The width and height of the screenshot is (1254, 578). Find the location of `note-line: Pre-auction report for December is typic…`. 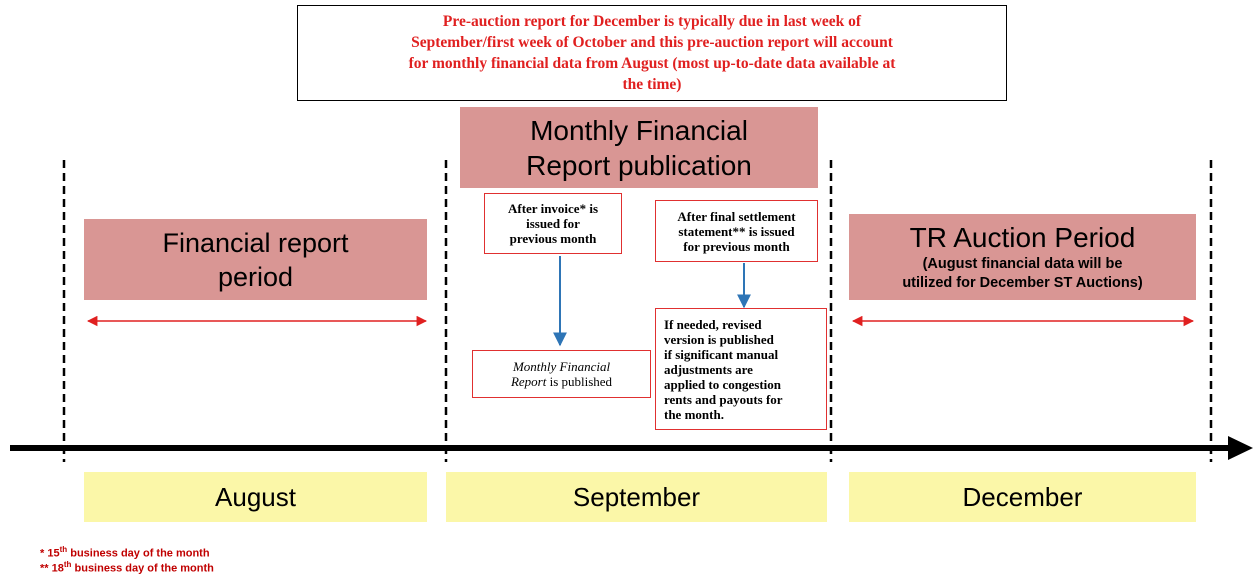

note-line: Pre-auction report for December is typic… is located at coordinates (652, 21).